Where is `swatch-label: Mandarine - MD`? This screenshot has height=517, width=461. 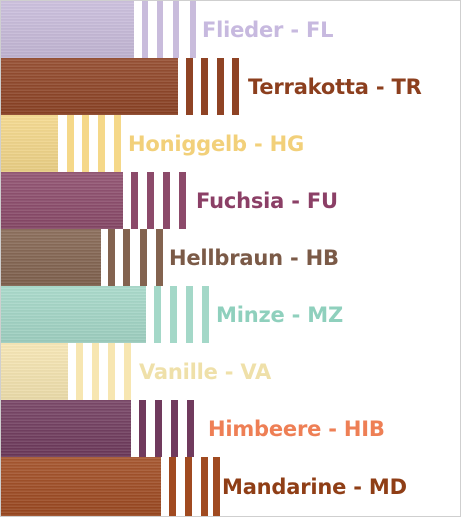
swatch-label: Mandarine - MD is located at coordinates (314, 486).